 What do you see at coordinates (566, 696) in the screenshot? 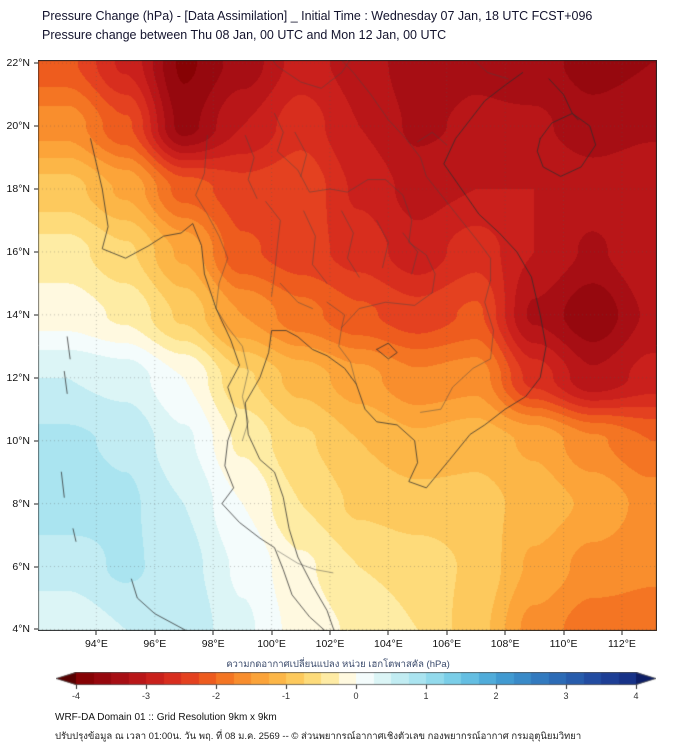
I see `colorbar-tick-label: 3` at bounding box center [566, 696].